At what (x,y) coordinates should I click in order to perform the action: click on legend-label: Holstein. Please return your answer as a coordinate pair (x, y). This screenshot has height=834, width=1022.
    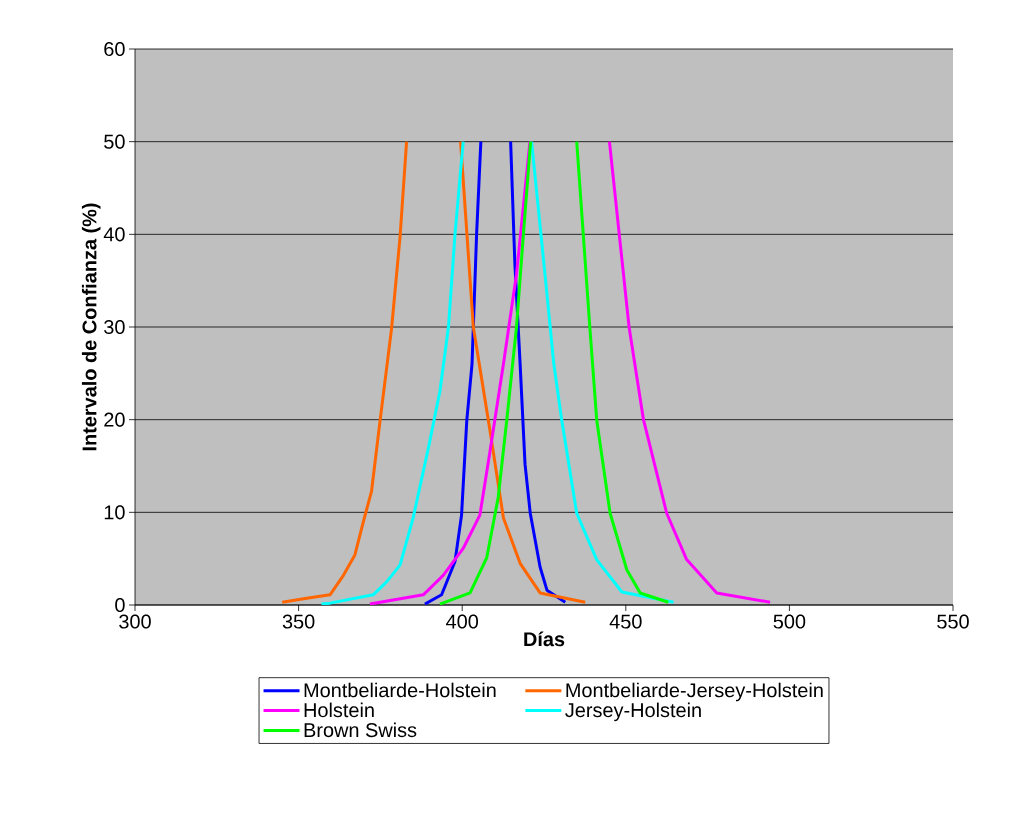
    Looking at the image, I should click on (339, 710).